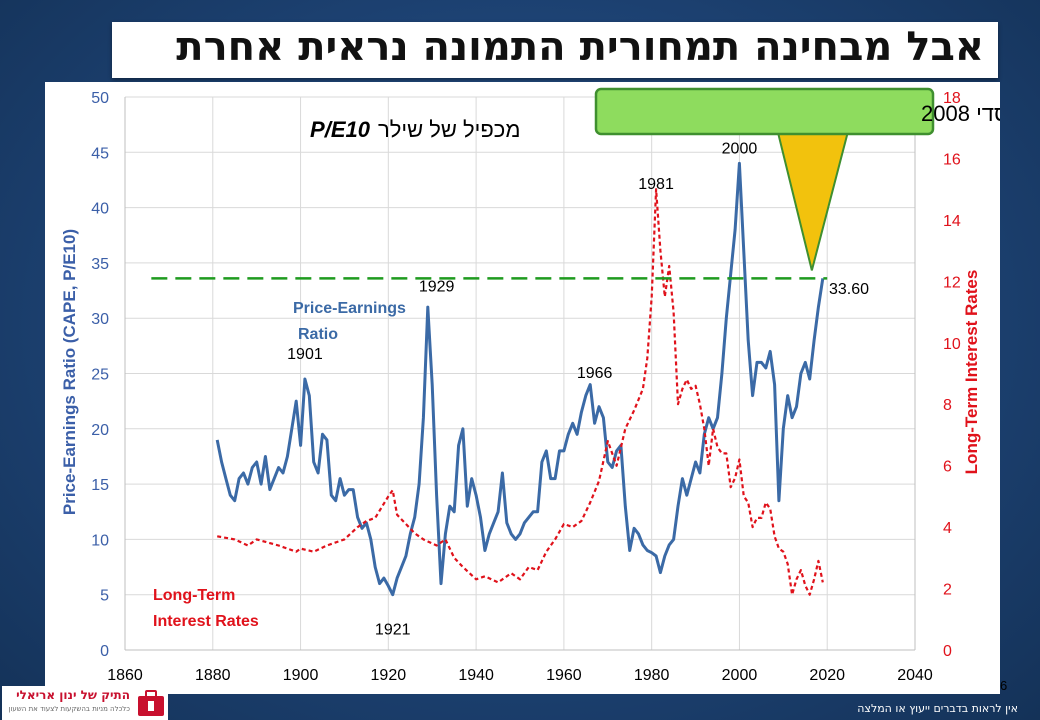 This screenshot has height=720, width=1040. What do you see at coordinates (69, 372) in the screenshot?
I see `y-left-label: Price-Earnings Ratio (CAPE, P/E10)` at bounding box center [69, 372].